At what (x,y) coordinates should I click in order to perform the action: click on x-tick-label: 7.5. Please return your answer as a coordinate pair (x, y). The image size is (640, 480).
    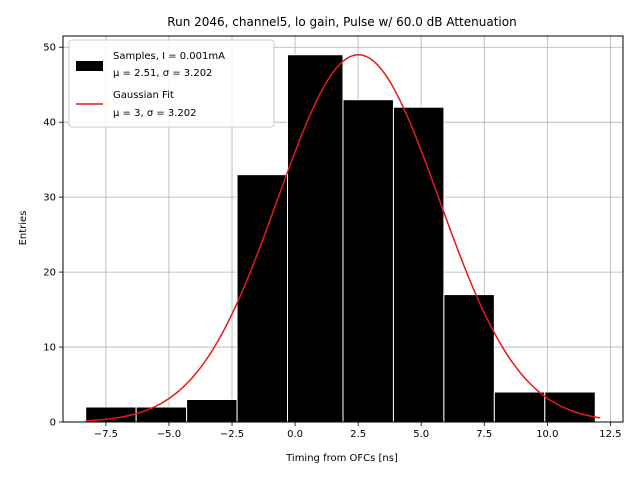
    Looking at the image, I should click on (484, 434).